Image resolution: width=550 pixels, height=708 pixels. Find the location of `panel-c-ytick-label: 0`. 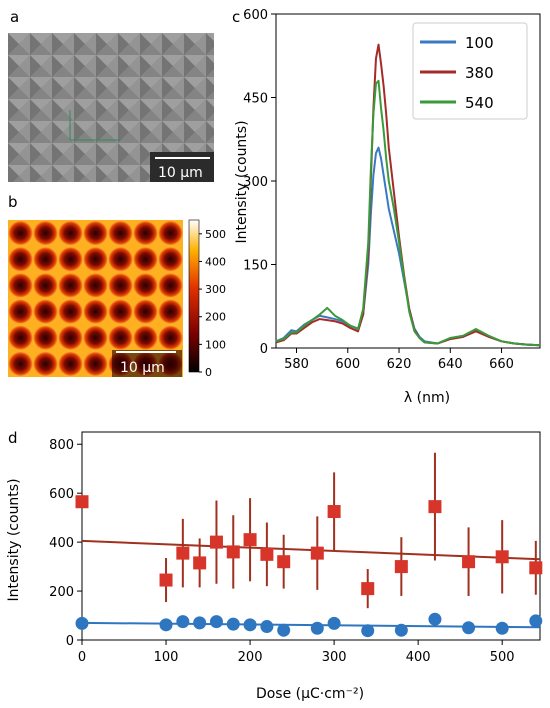

panel-c-ytick-label: 0 is located at coordinates (264, 349).